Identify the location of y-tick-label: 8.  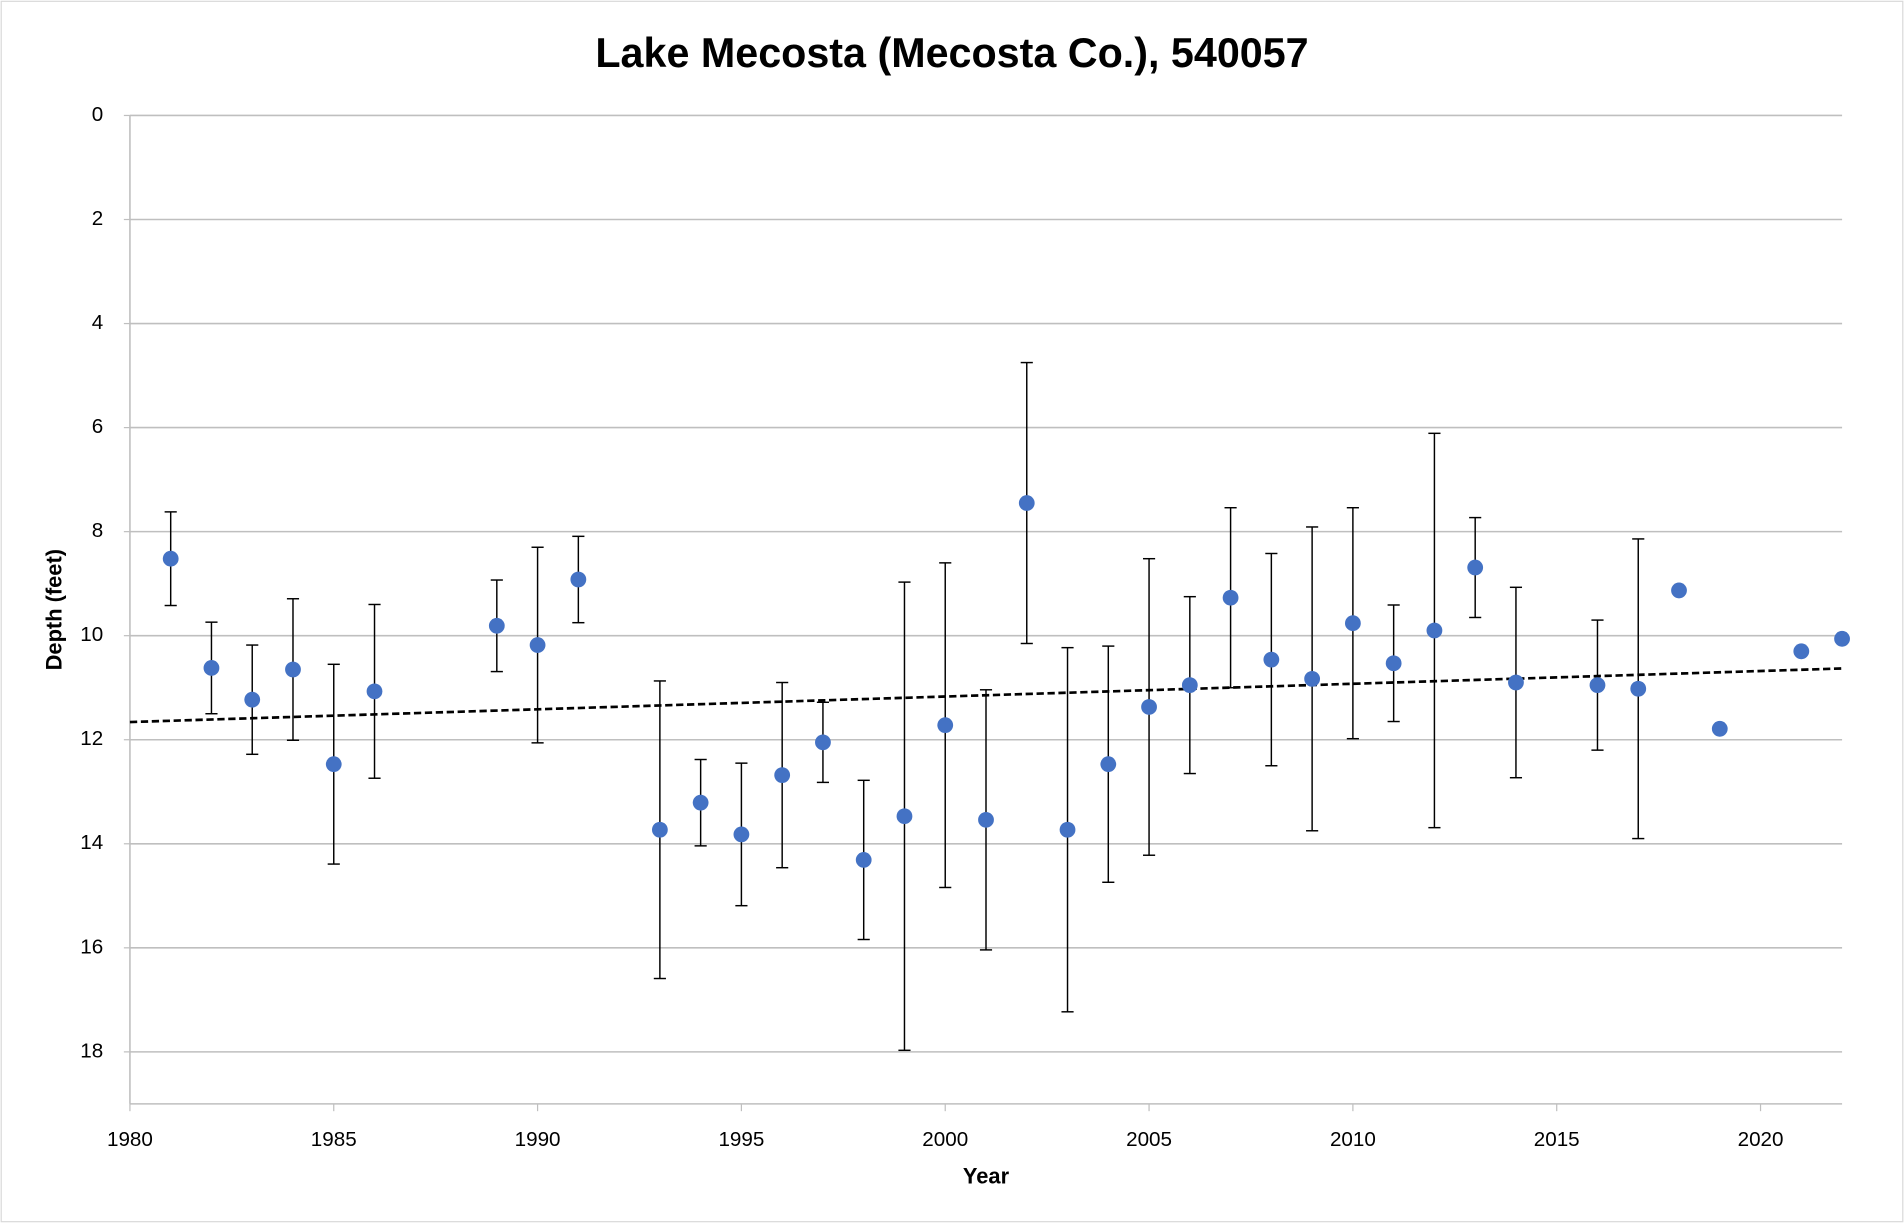
(97, 530).